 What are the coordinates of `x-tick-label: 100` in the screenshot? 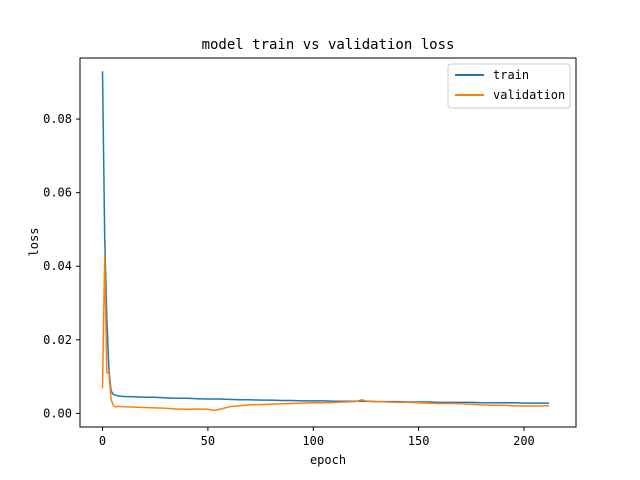 It's located at (313, 441).